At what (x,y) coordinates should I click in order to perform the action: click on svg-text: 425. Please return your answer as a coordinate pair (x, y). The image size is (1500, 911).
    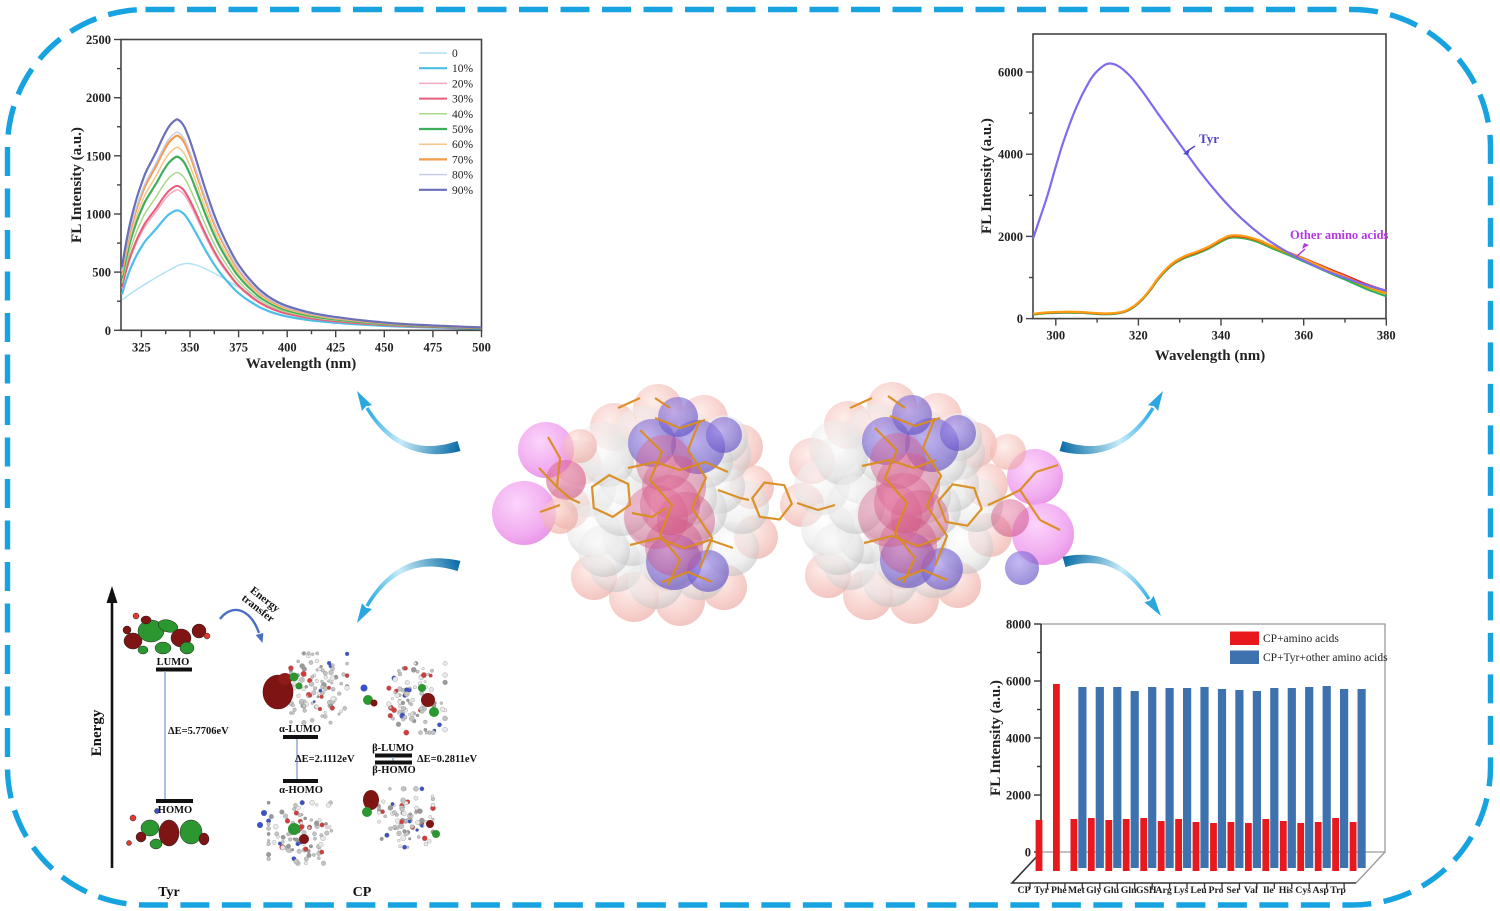
    Looking at the image, I should click on (335, 347).